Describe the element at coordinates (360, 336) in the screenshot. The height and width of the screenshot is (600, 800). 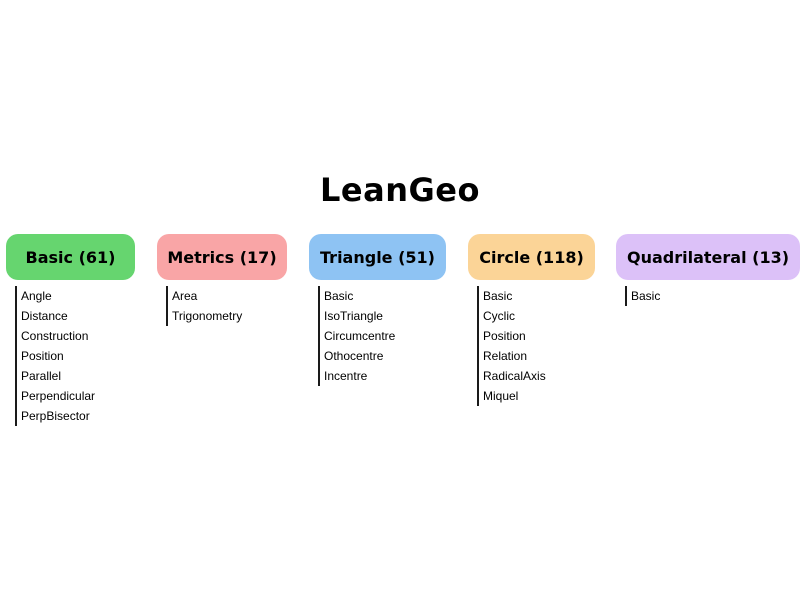
I see `subcategory-item: Circumcentre` at that location.